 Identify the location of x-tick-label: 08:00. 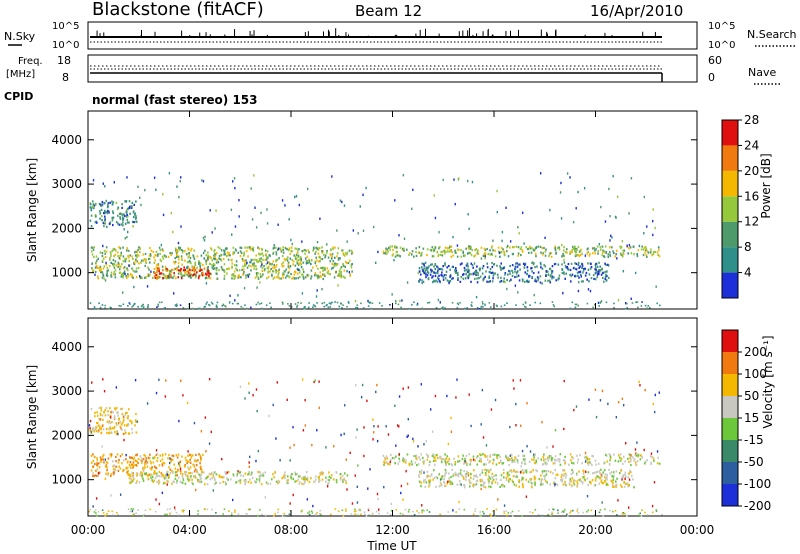
(291, 530).